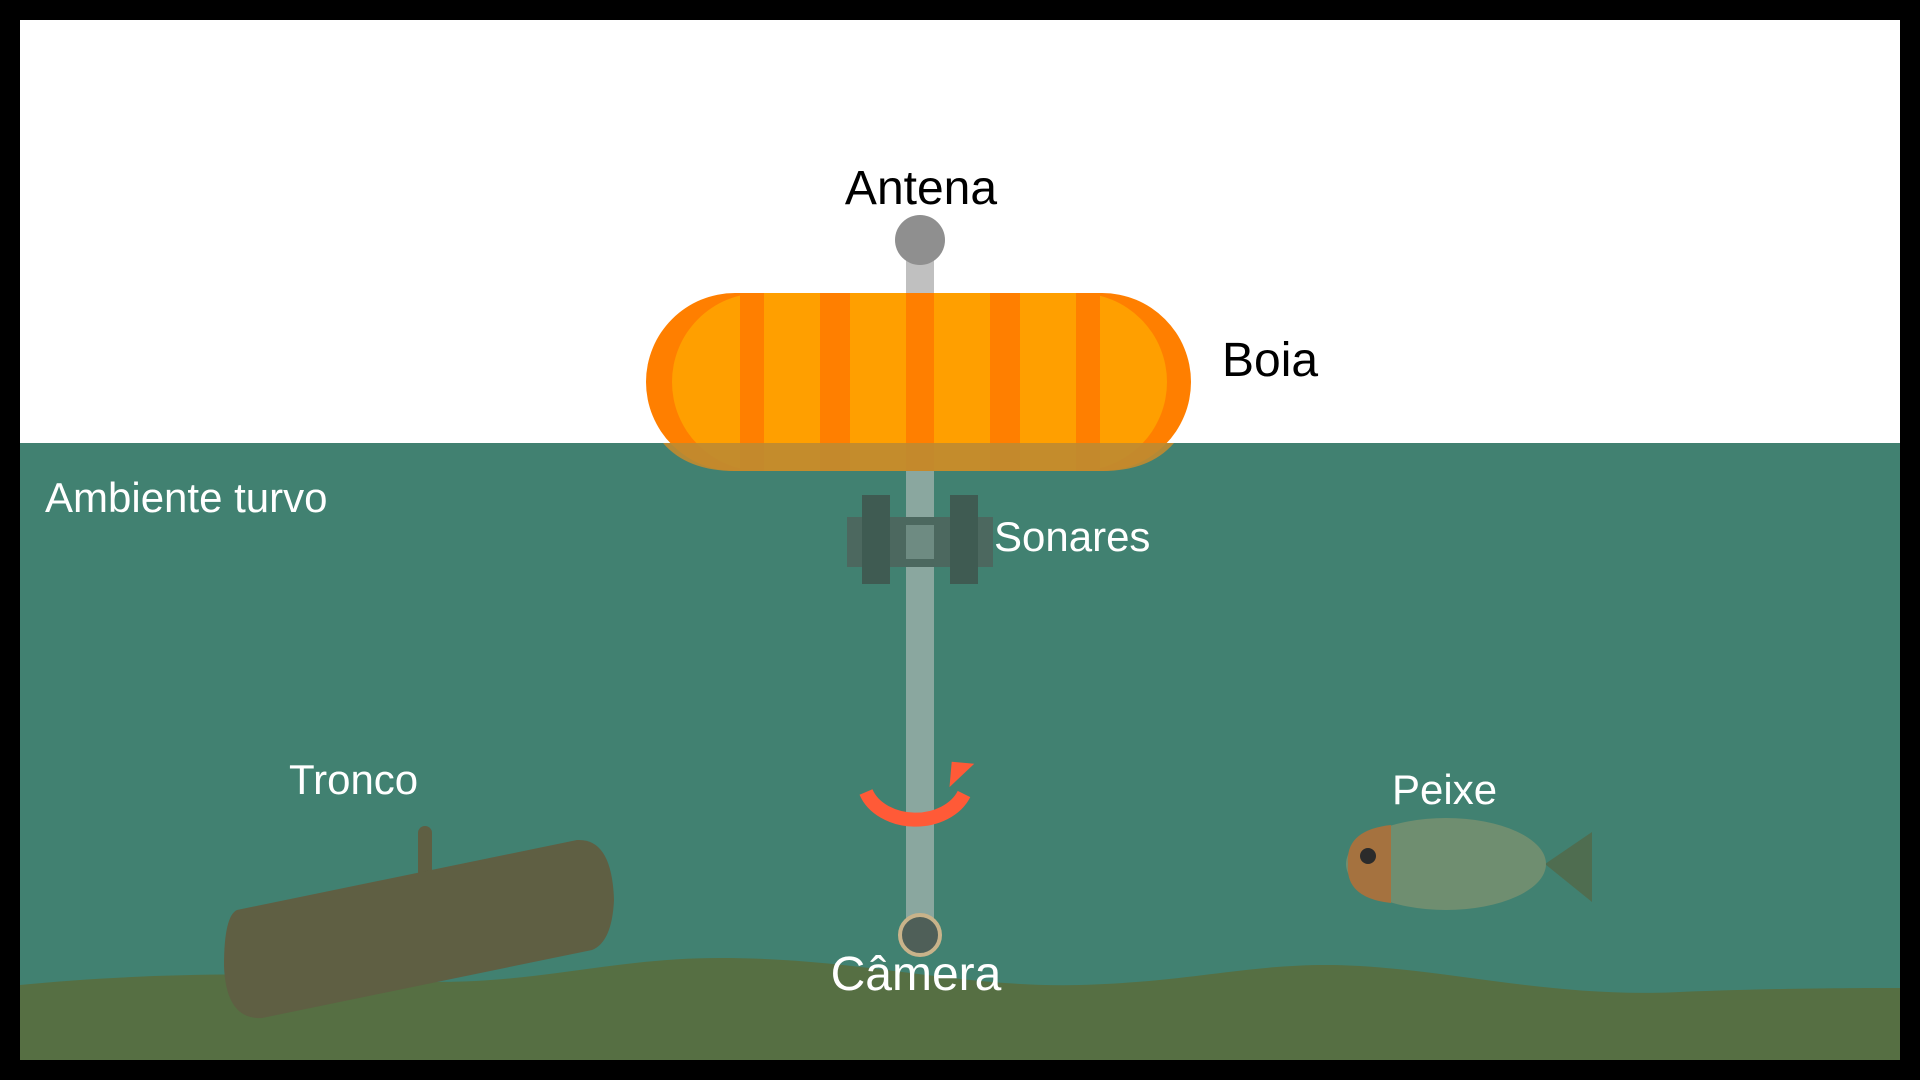 Image resolution: width=1920 pixels, height=1080 pixels. Describe the element at coordinates (920, 240) in the screenshot. I see `antenna-ball` at that location.